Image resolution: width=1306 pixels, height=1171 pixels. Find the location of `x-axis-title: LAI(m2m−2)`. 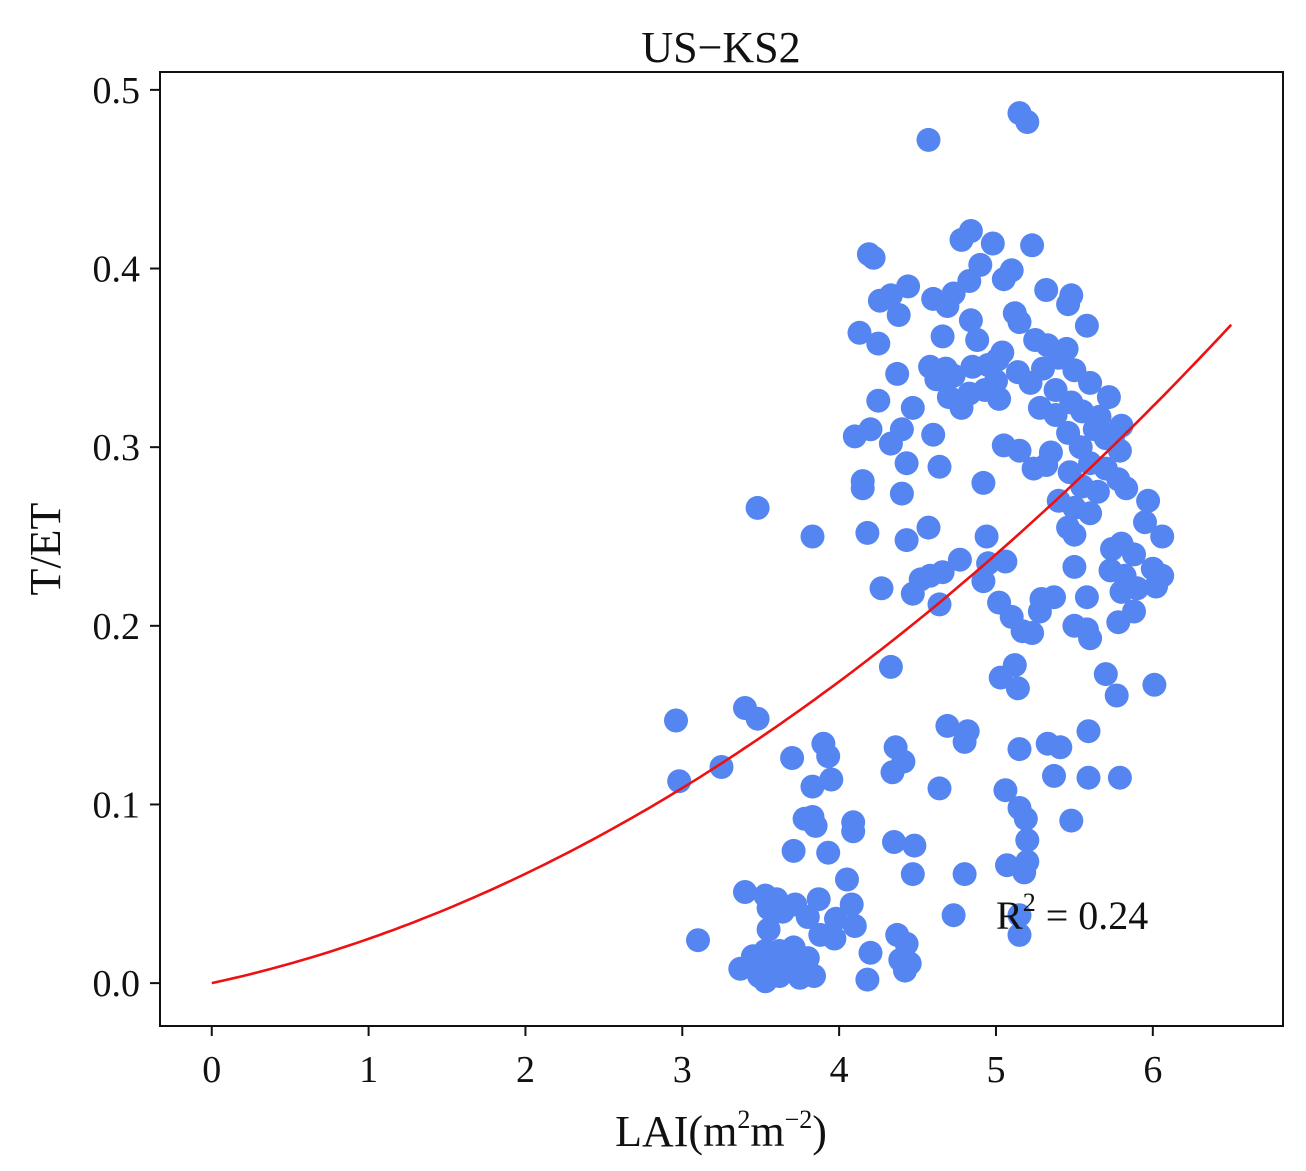

x-axis-title: LAI(m2m−2) is located at coordinates (721, 1130).